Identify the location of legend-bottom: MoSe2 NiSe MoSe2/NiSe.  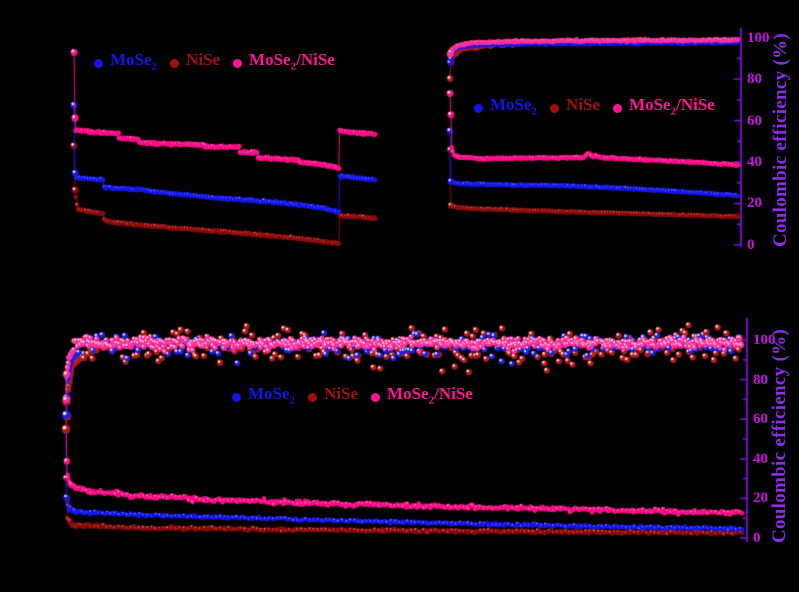
(352, 397).